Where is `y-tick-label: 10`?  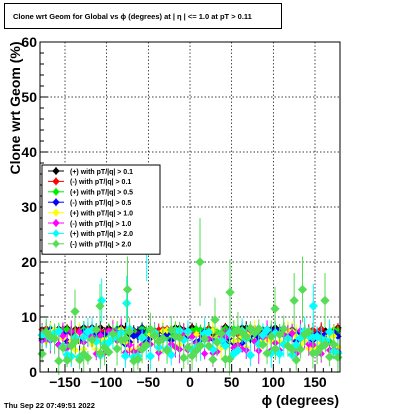 y-tick-label: 10 is located at coordinates (29, 317).